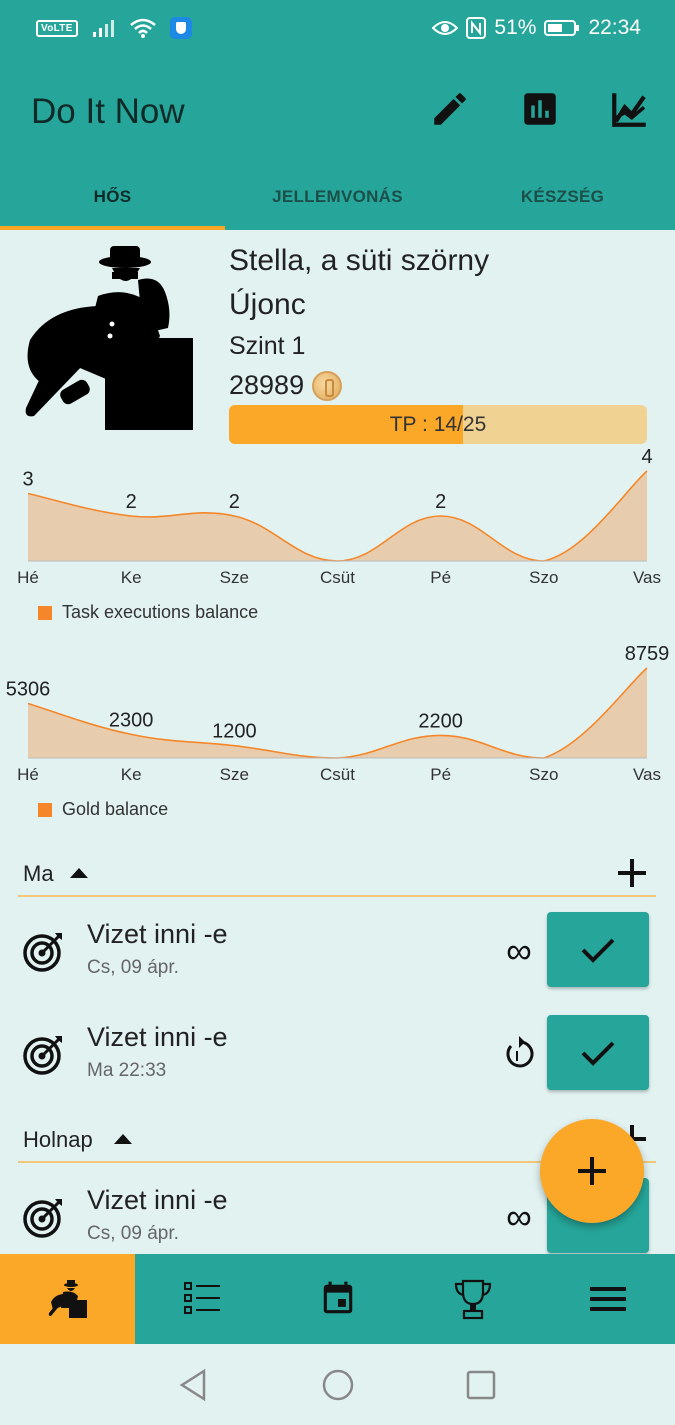 The width and height of the screenshot is (675, 1425). Describe the element at coordinates (180, 28) in the screenshot. I see `vpn-shield-icon` at that location.